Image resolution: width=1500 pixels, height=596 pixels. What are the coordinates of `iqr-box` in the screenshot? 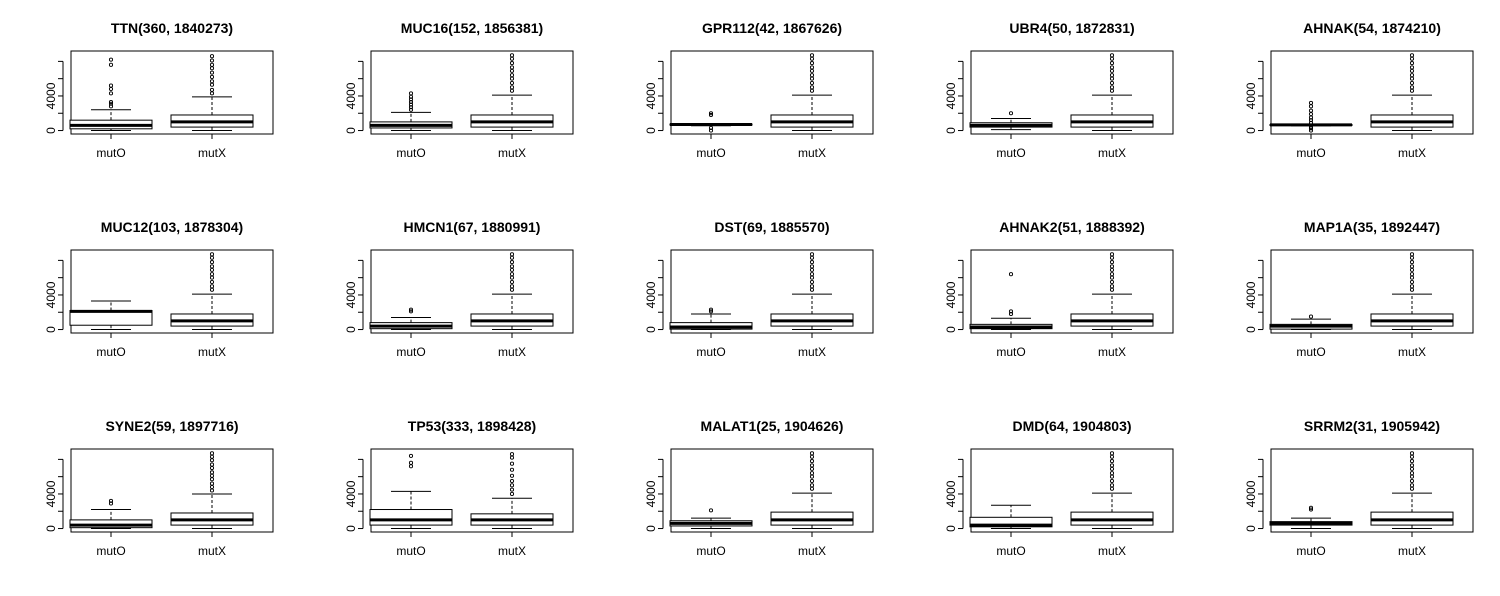 It's located at (411, 517).